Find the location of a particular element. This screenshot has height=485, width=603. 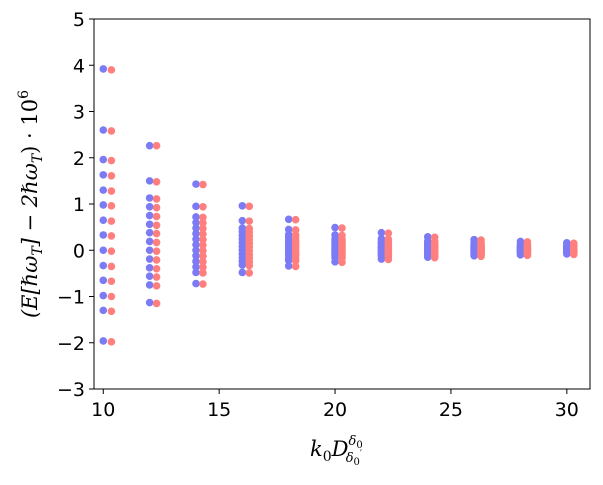

data-point-s2-c1-p8 is located at coordinates (156, 251).